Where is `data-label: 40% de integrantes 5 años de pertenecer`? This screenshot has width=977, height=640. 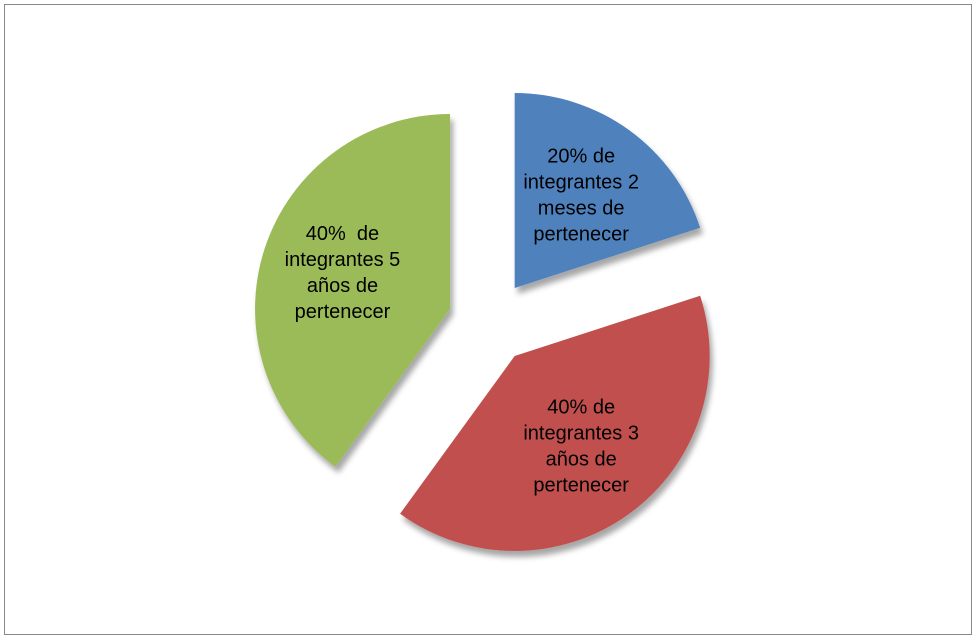 data-label: 40% de integrantes 5 años de pertenecer is located at coordinates (343, 273).